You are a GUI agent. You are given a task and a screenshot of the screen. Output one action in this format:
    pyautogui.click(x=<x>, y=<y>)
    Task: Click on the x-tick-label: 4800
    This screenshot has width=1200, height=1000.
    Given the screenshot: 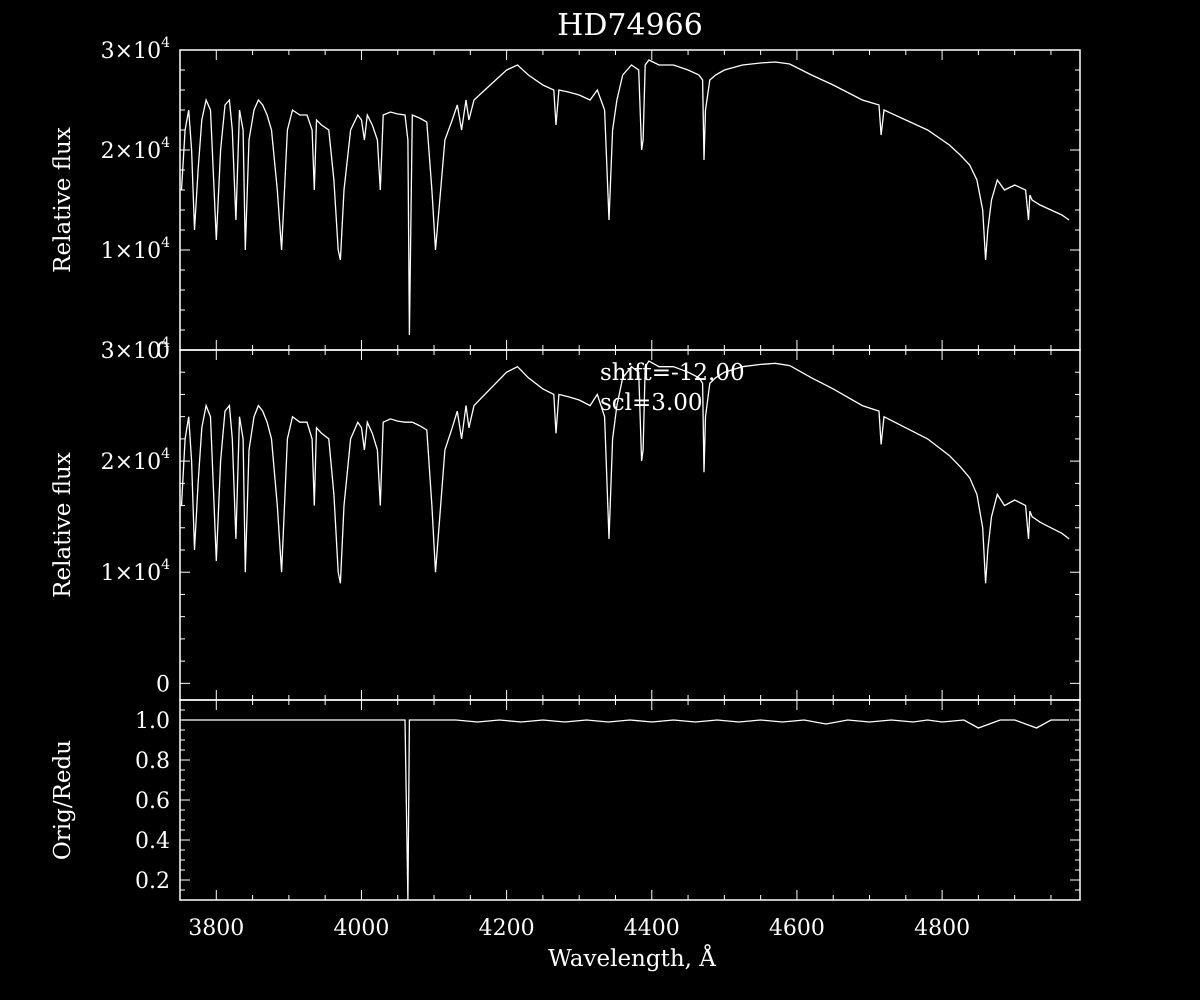 What is the action you would take?
    pyautogui.click(x=942, y=928)
    